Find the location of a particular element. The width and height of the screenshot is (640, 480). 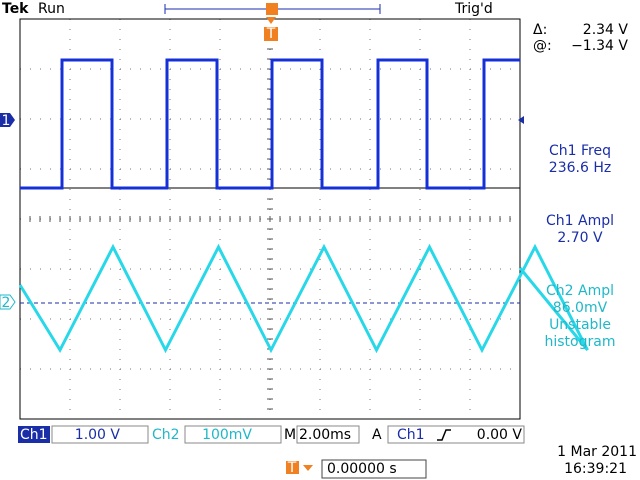

ch1-marker is located at coordinates (7, 120).